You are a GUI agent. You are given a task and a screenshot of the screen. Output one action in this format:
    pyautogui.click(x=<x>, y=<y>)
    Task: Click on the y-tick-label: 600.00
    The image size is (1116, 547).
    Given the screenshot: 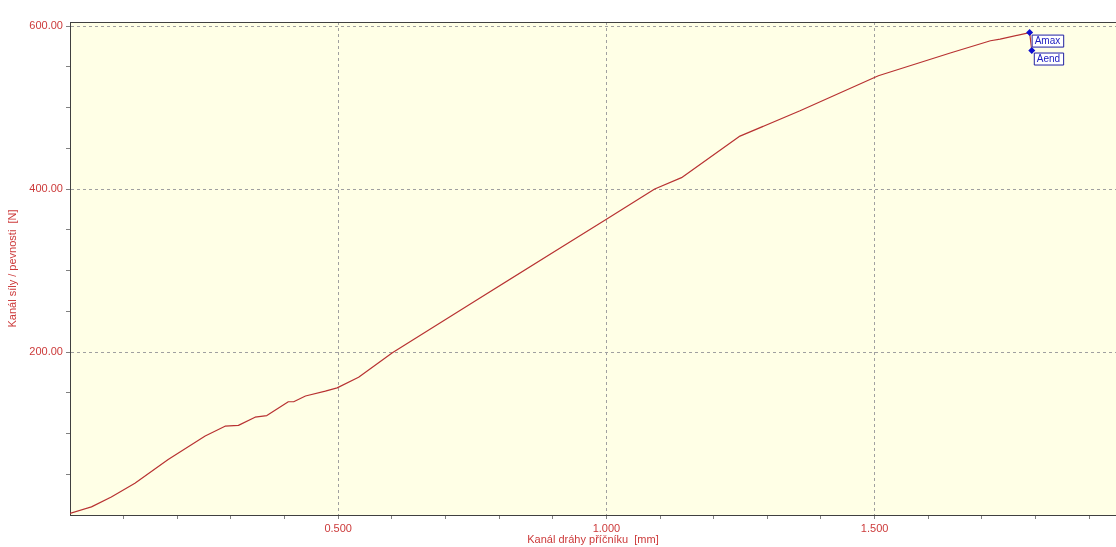 What is the action you would take?
    pyautogui.click(x=46, y=25)
    